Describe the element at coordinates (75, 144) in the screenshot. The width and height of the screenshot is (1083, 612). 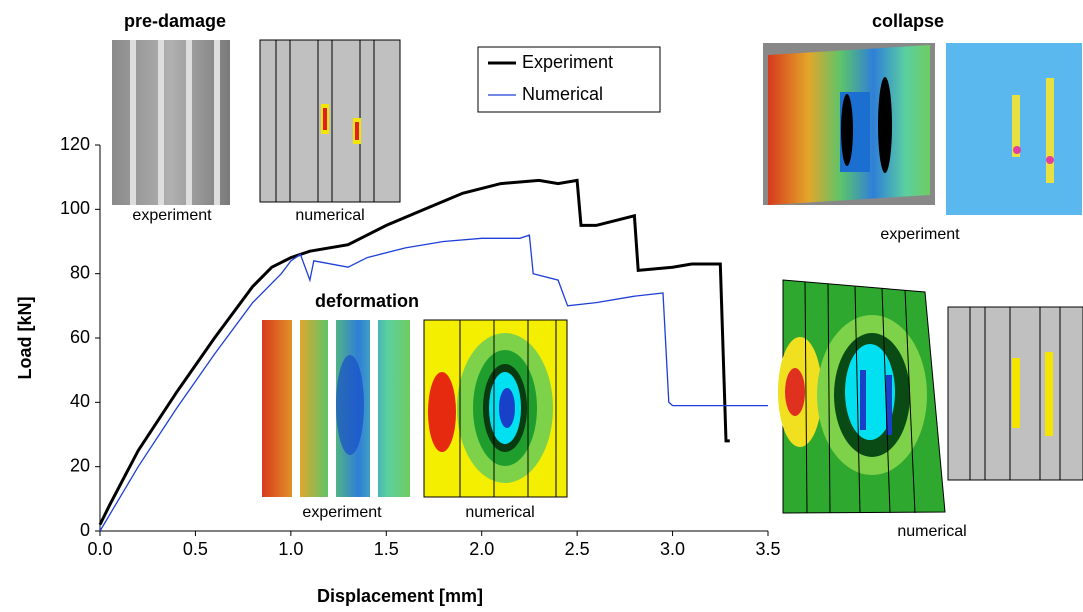
I see `y-tick-label: 120` at that location.